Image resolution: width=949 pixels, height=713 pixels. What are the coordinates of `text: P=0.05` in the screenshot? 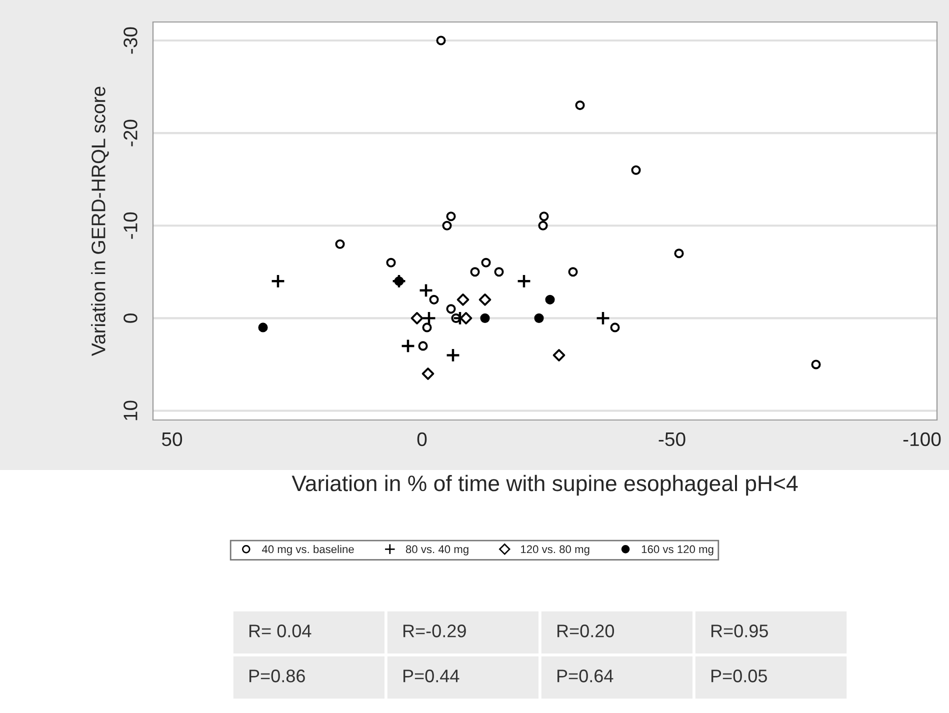 It's located at (739, 676).